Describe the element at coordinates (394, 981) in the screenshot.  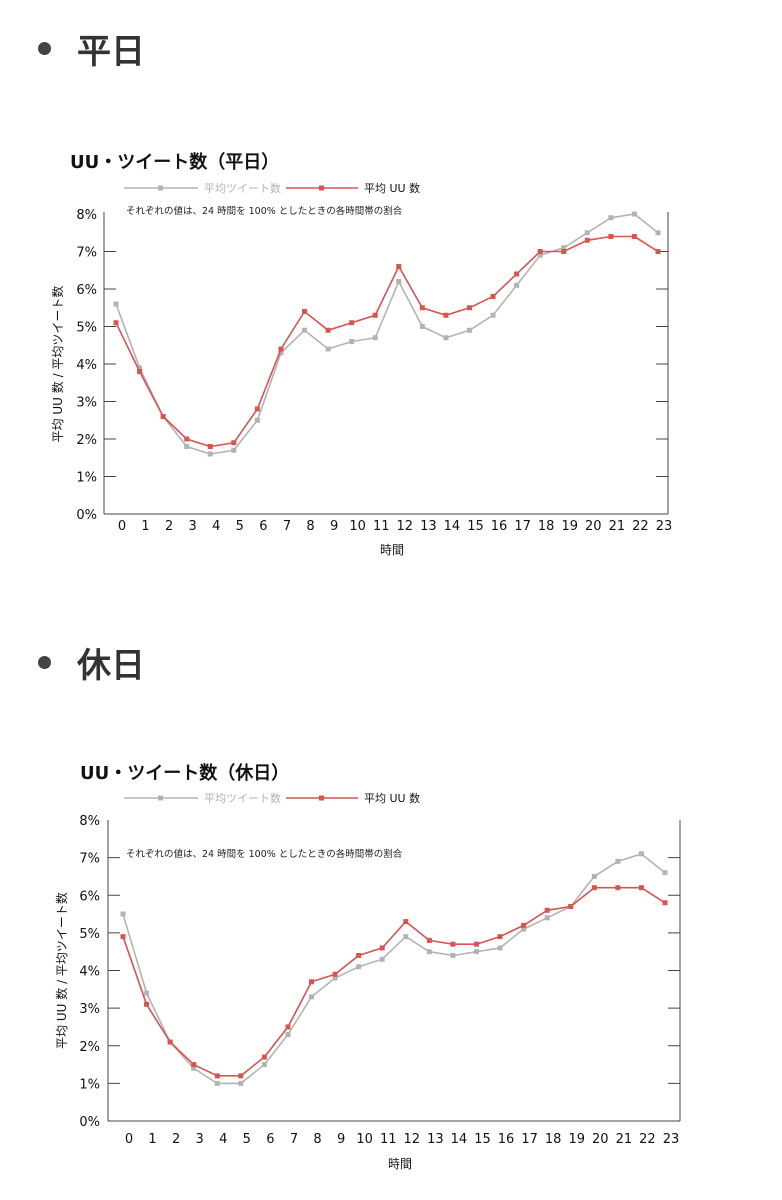
I see `uu-series-line` at that location.